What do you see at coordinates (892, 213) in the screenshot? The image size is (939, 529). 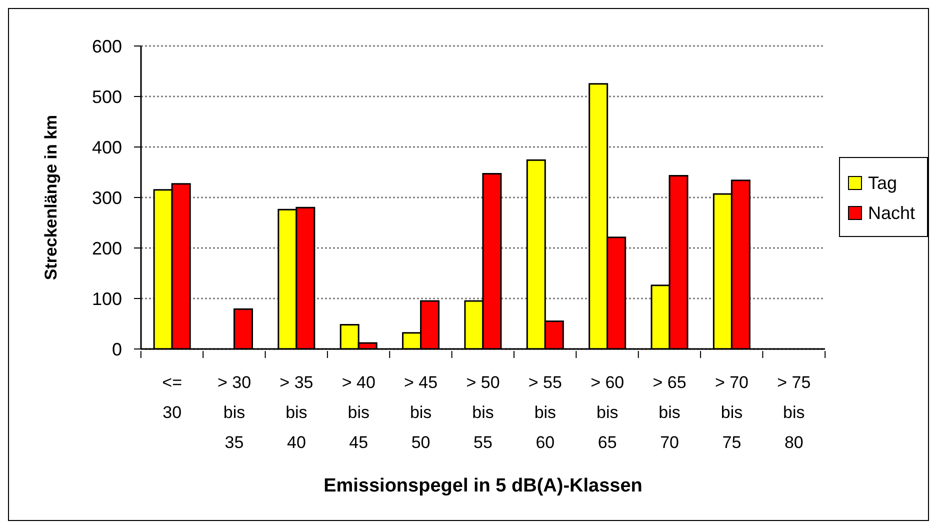 I see `legend-label: Nacht` at bounding box center [892, 213].